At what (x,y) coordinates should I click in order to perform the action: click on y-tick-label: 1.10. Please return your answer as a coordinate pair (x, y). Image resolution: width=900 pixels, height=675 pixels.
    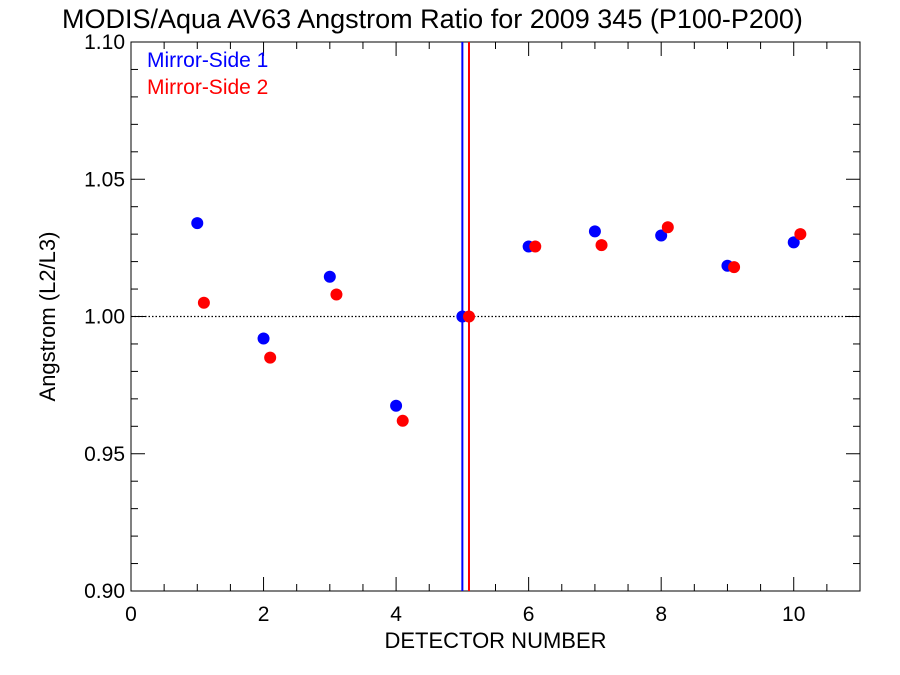
    Looking at the image, I should click on (104, 42).